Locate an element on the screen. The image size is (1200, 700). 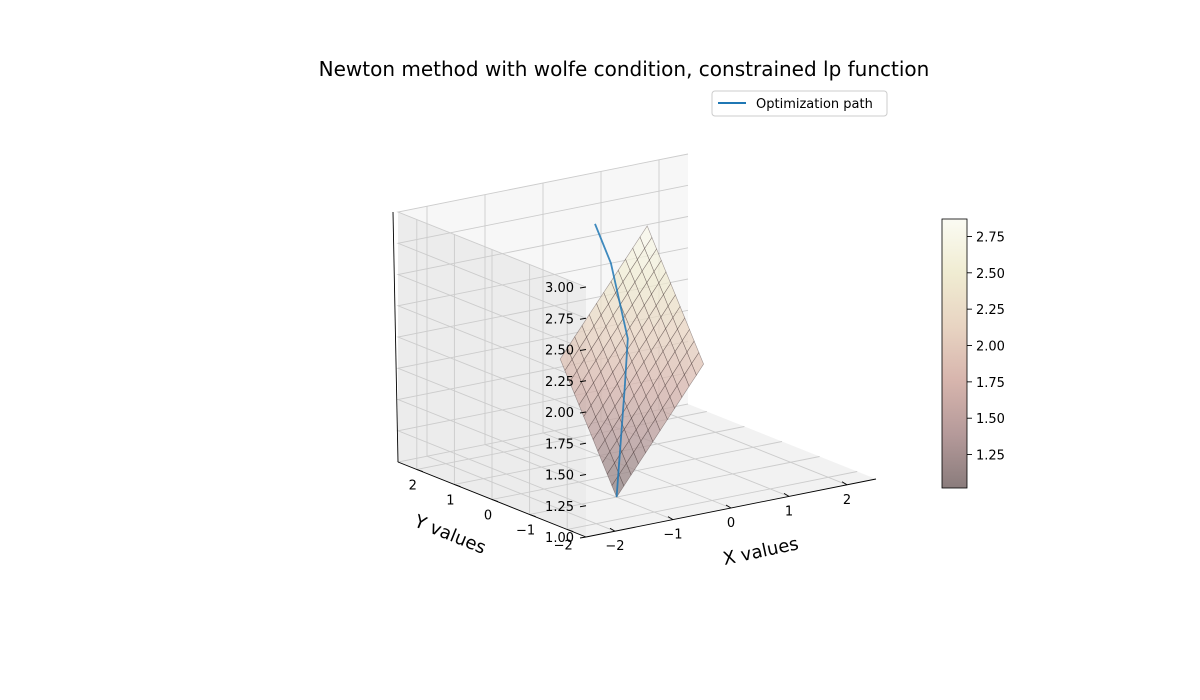
legend: Optimization path is located at coordinates (799, 103).